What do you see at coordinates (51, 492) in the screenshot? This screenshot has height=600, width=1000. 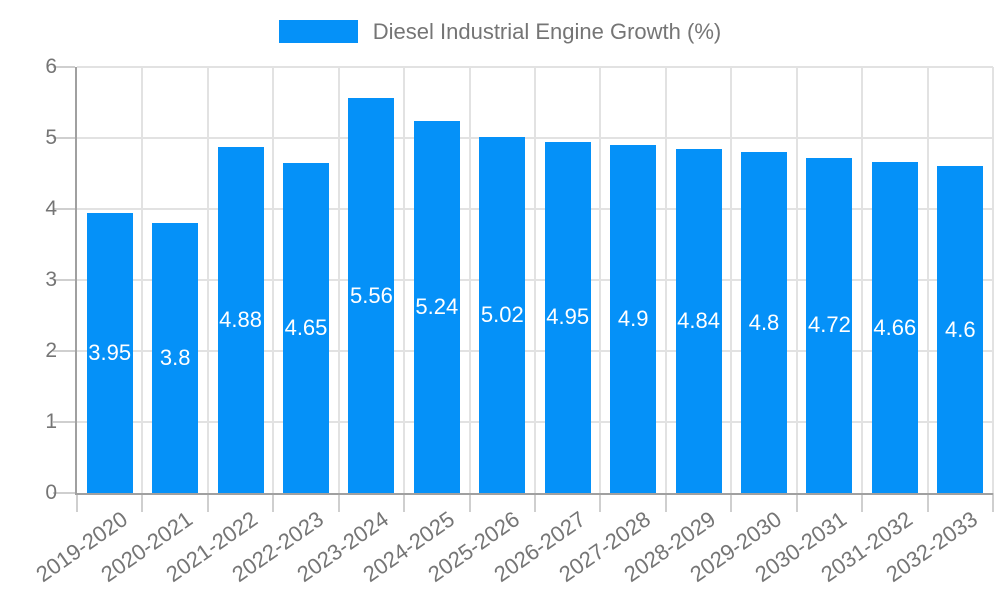 I see `y-tick-label: 0` at bounding box center [51, 492].